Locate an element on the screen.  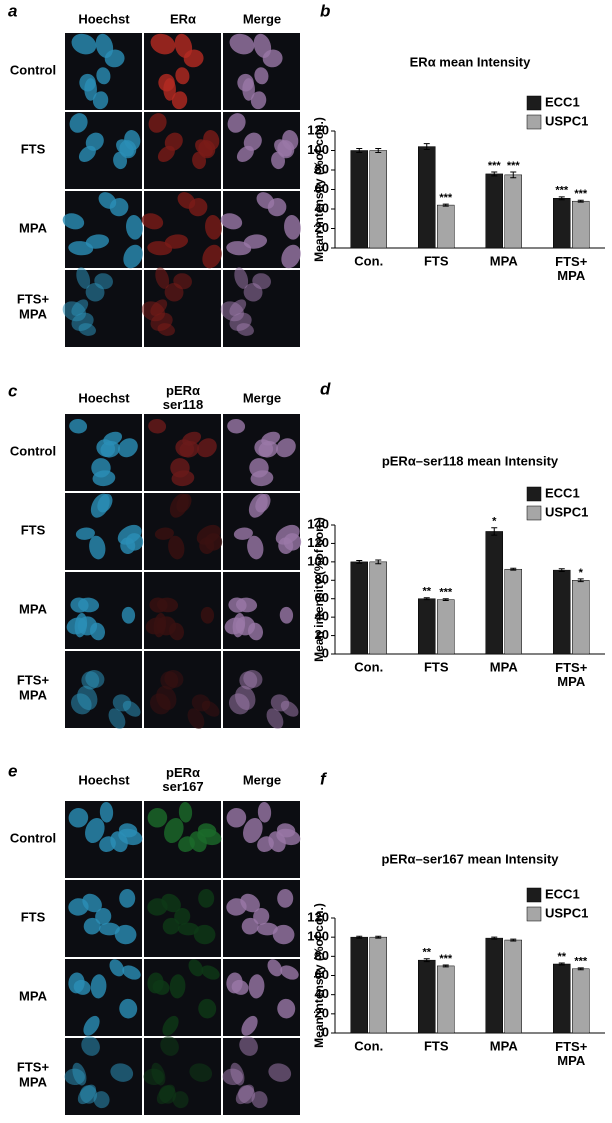
row-label: Control is located at coordinates (33, 450).